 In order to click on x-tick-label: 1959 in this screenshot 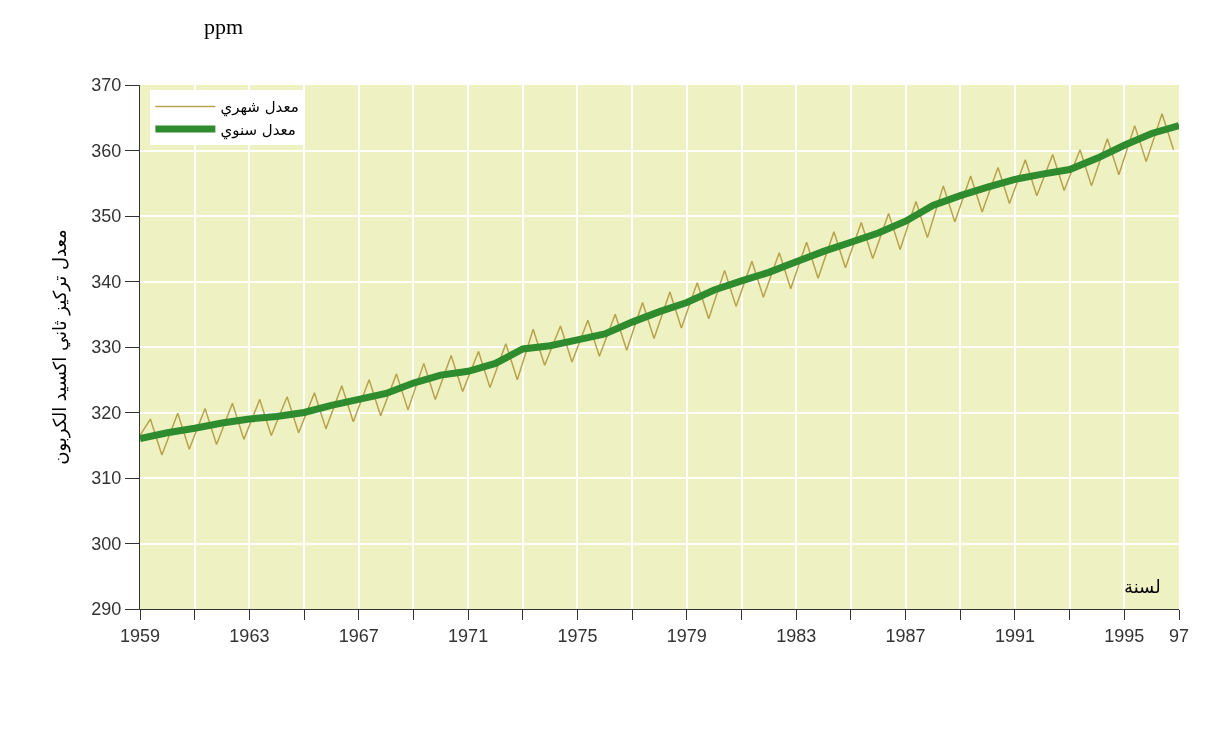, I will do `click(140, 635)`.